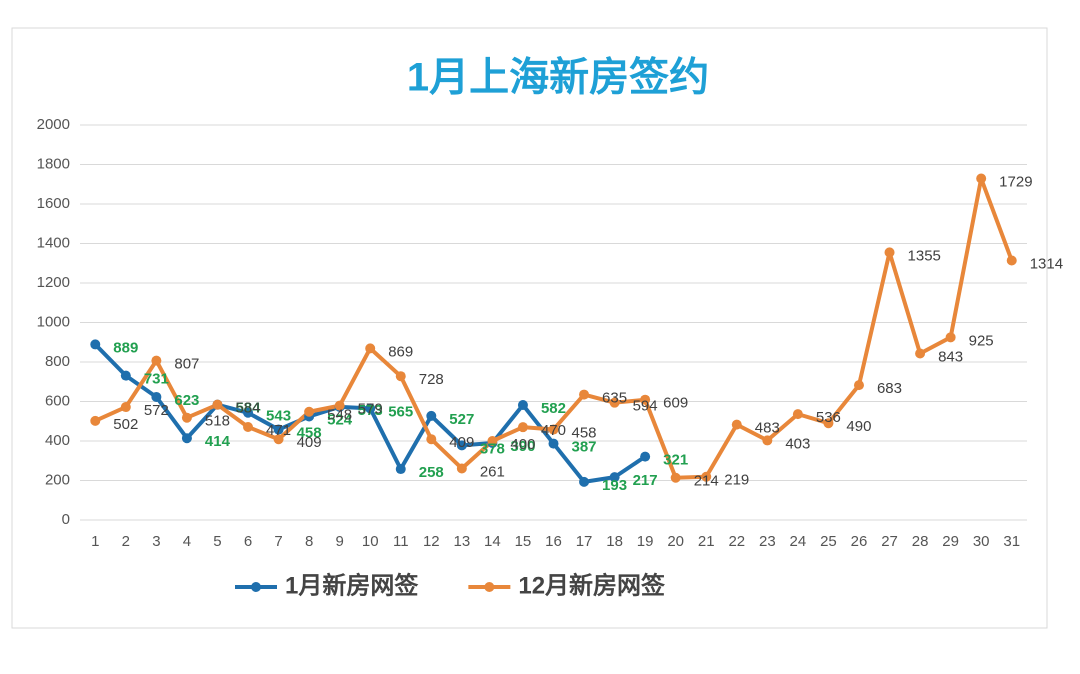  What do you see at coordinates (66, 519) in the screenshot?
I see `y-tick-label: 0` at bounding box center [66, 519].